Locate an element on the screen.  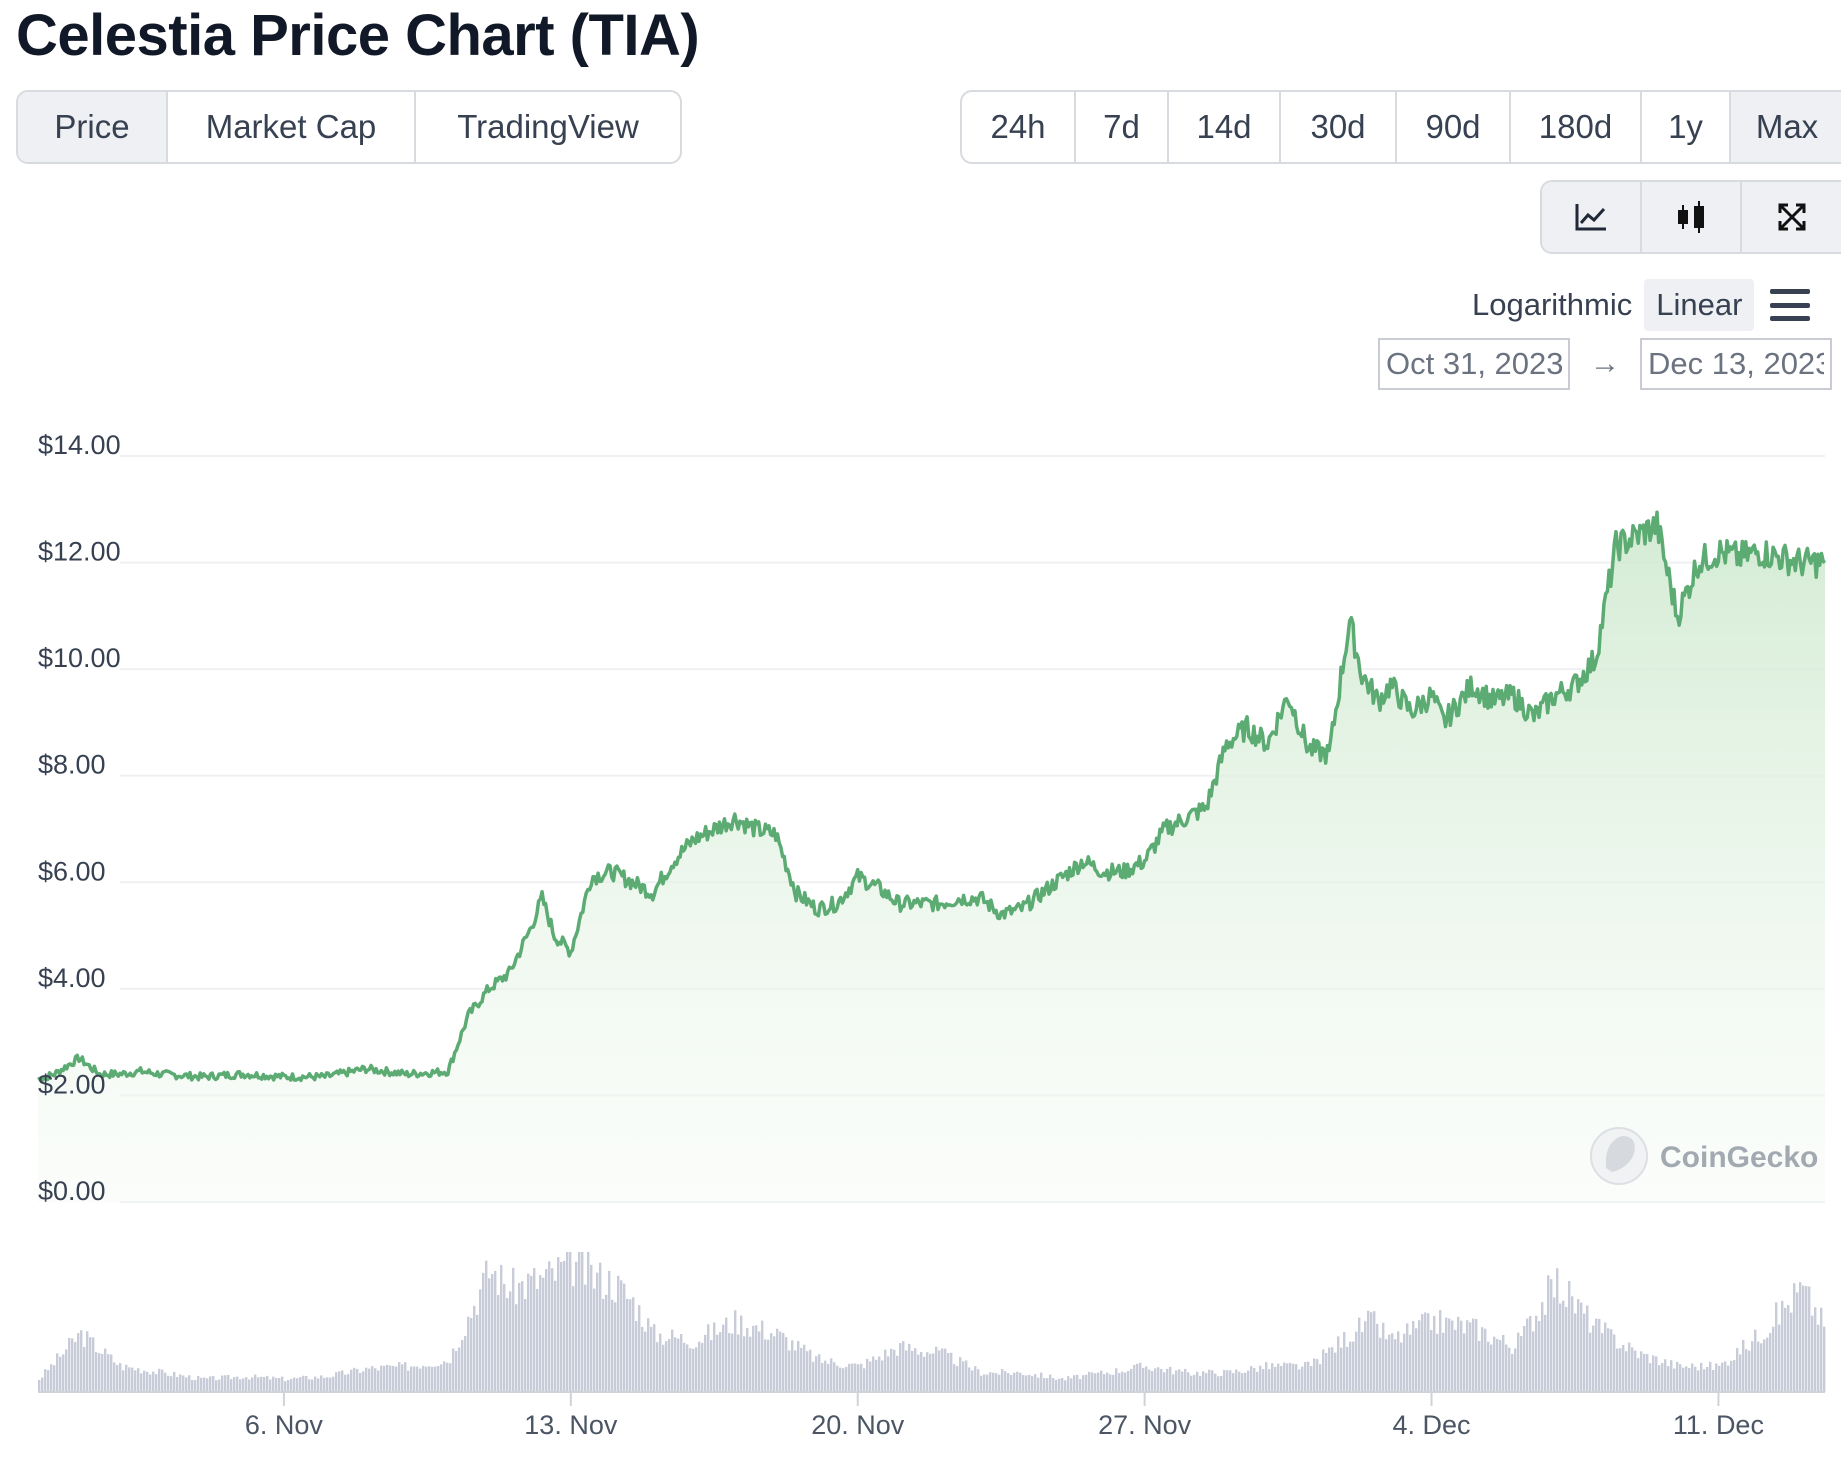
candlestick-button is located at coordinates (1692, 217).